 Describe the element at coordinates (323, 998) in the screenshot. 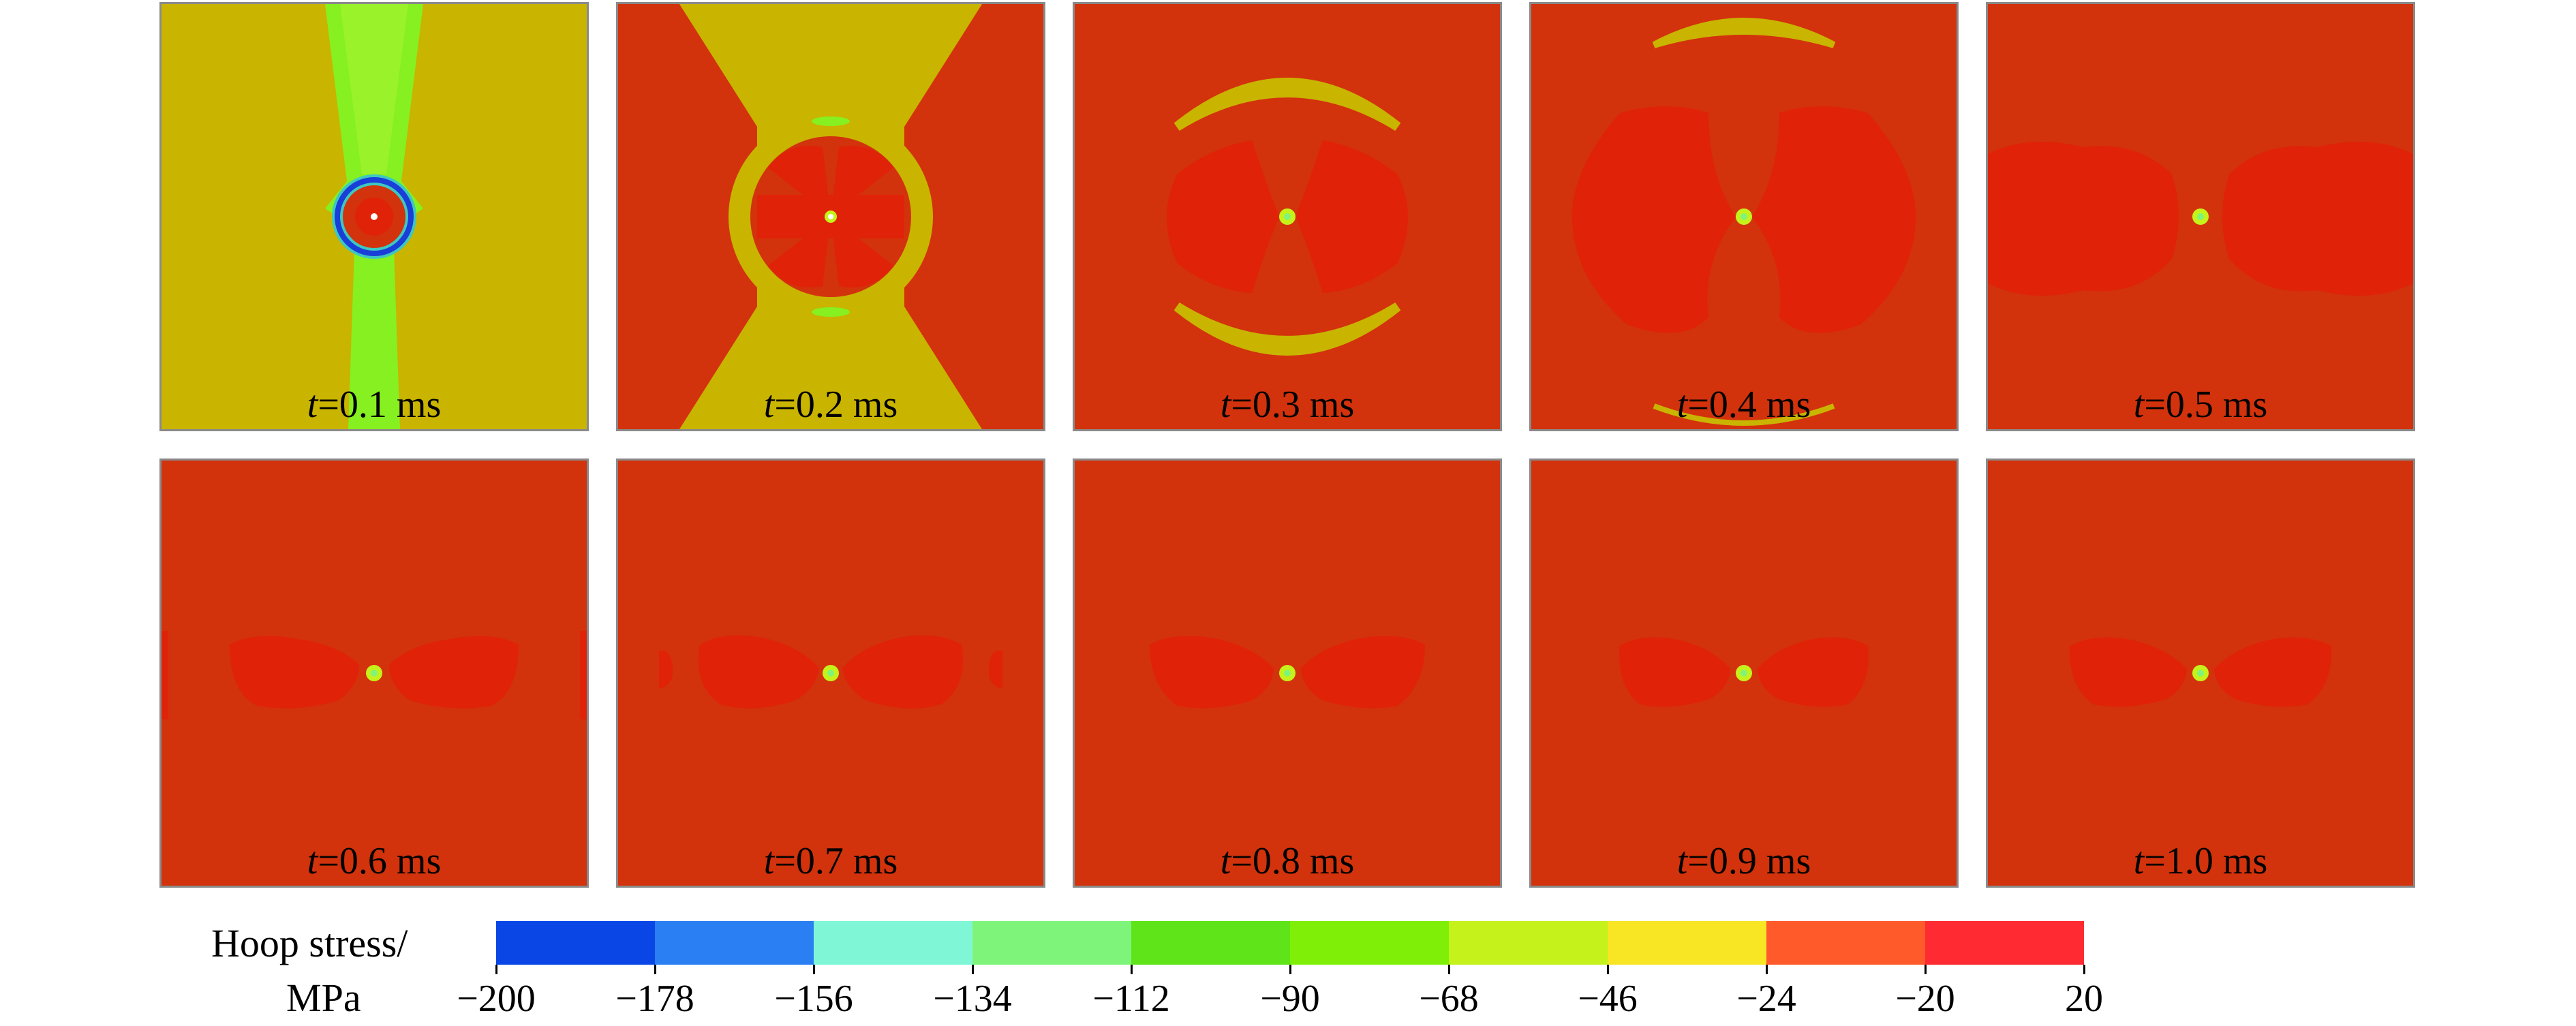

I see `colorbar-unit: MPa` at that location.